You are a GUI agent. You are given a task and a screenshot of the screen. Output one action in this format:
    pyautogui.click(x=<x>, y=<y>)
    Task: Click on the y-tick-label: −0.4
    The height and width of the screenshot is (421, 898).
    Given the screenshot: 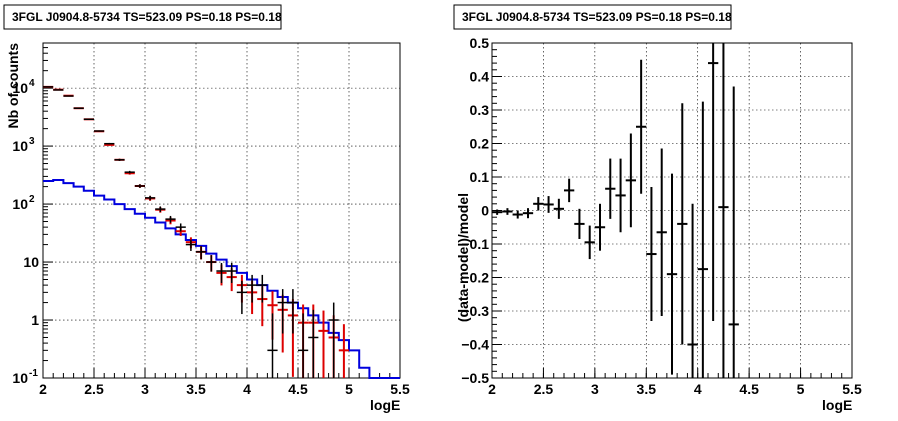 What is the action you would take?
    pyautogui.click(x=475, y=345)
    